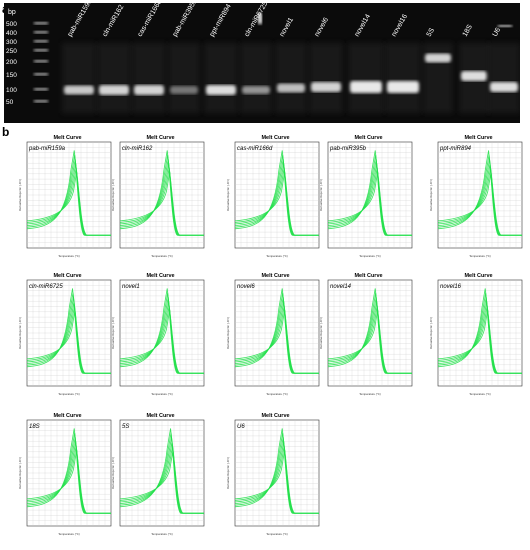 The width and height of the screenshot is (530, 550). I want to click on melt-chart-label: cln-miR6725, so click(46, 287).